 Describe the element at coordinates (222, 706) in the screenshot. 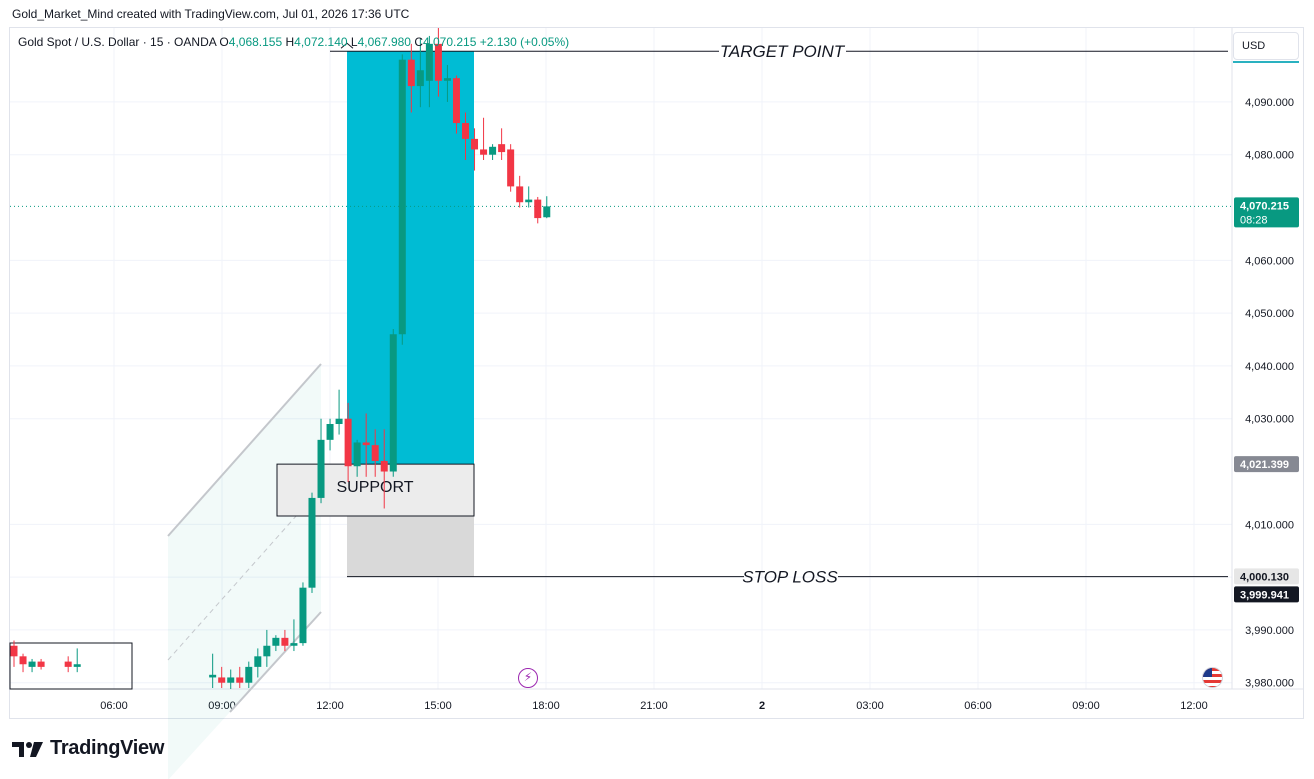

I see `x-tick-label: 09:00` at that location.